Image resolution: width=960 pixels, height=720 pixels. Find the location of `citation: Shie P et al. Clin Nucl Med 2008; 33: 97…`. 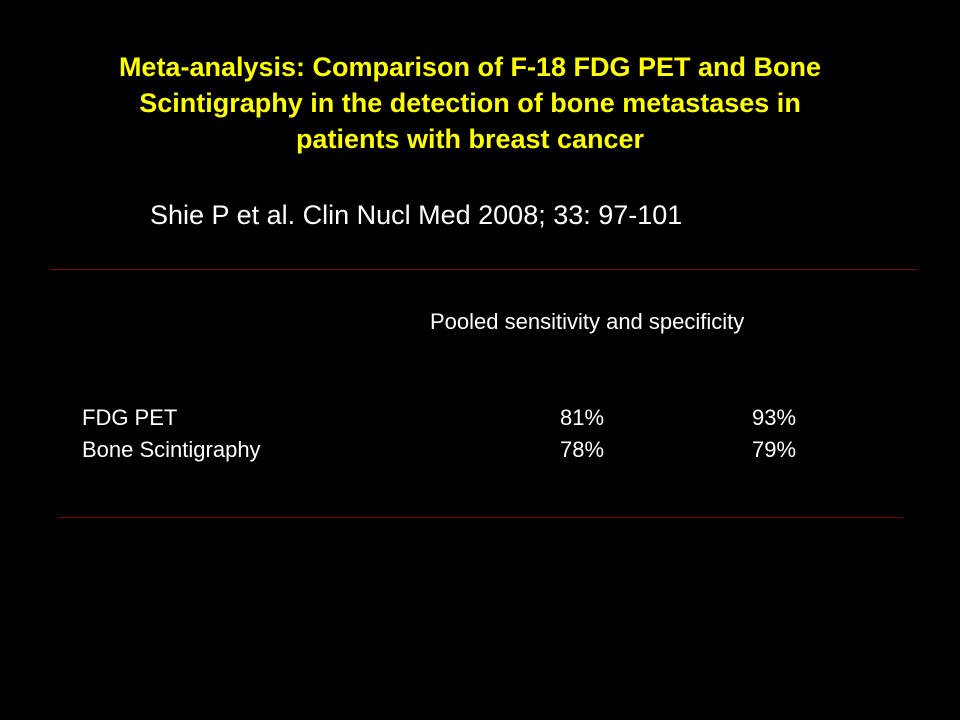

citation: Shie P et al. Clin Nucl Med 2008; 33: 97… is located at coordinates (416, 215).